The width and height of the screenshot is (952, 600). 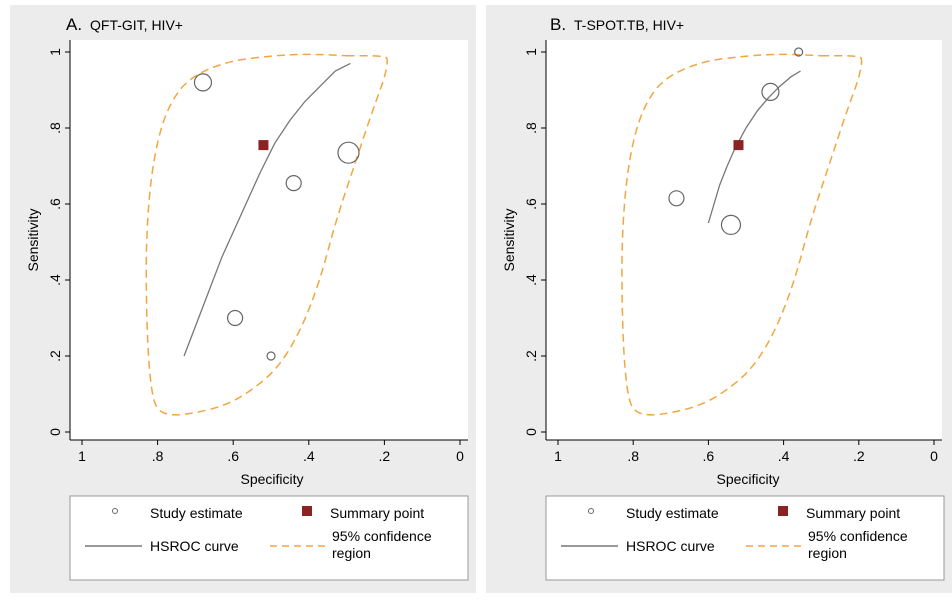 What do you see at coordinates (82, 456) in the screenshot?
I see `x-tick-label-a: 1` at bounding box center [82, 456].